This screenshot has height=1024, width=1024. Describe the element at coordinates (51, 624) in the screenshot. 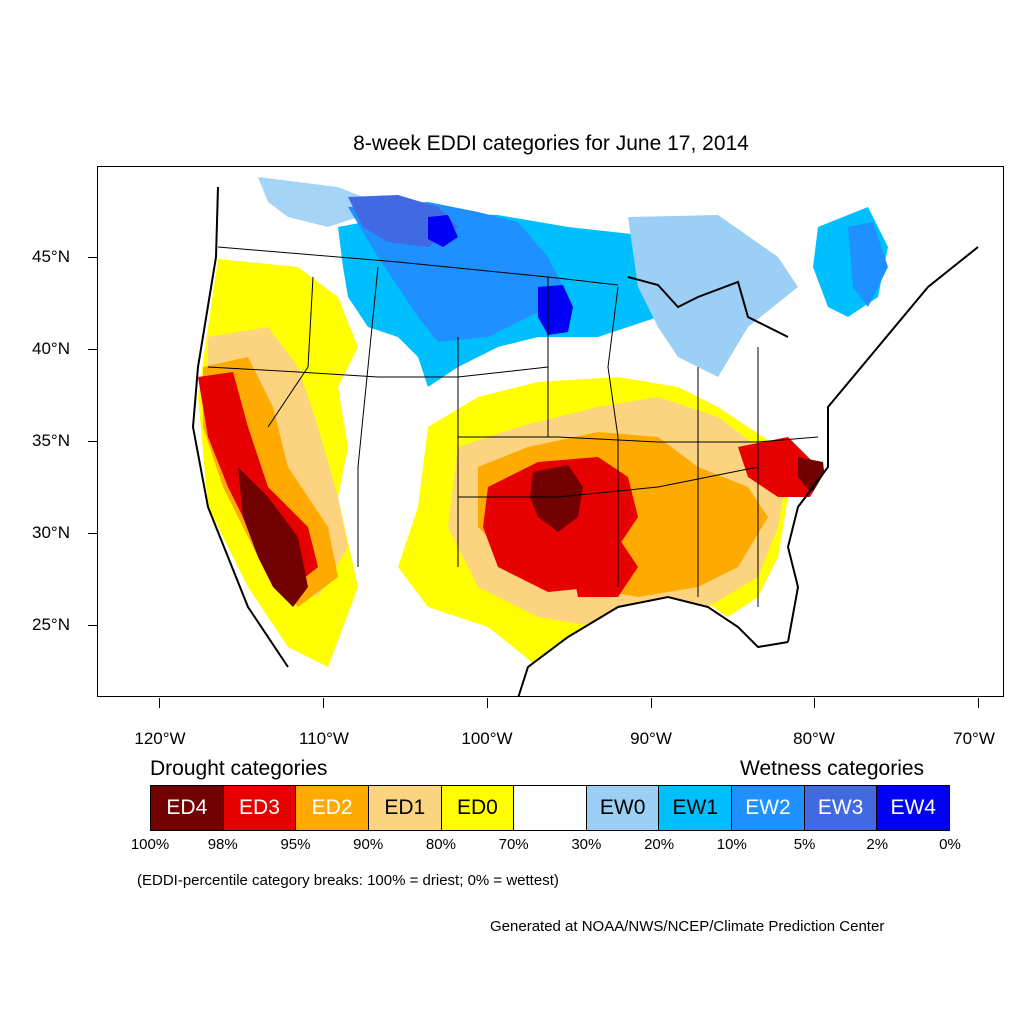

I see `lat-label-25: 25°N` at that location.